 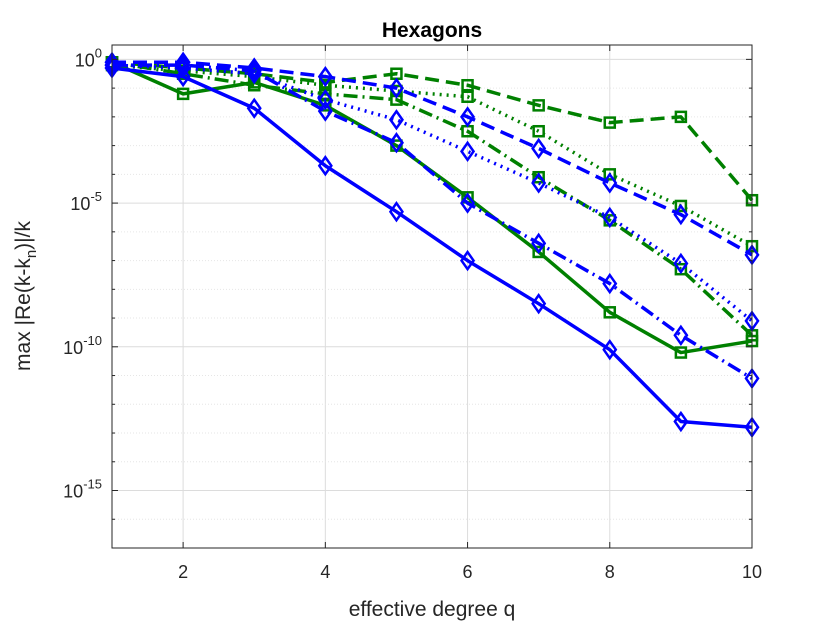 What do you see at coordinates (610, 572) in the screenshot?
I see `x-tick-label: 8` at bounding box center [610, 572].